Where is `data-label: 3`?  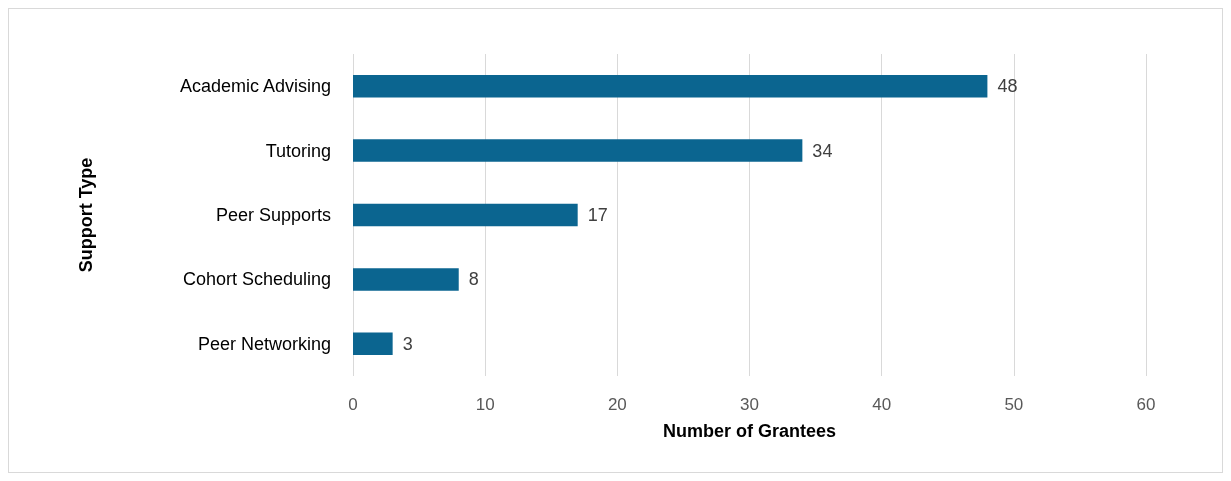
data-label: 3 is located at coordinates (407, 343).